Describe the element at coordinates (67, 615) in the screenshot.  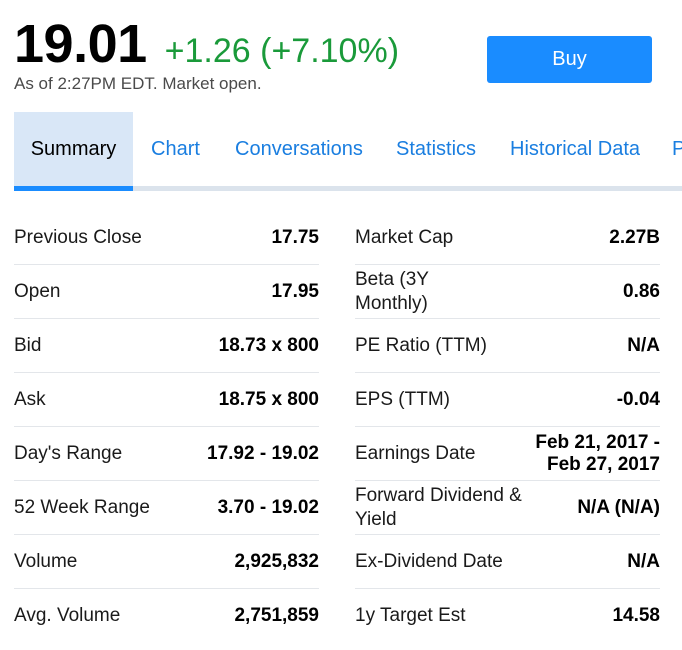
I see `stat-label: Avg. Volume` at that location.